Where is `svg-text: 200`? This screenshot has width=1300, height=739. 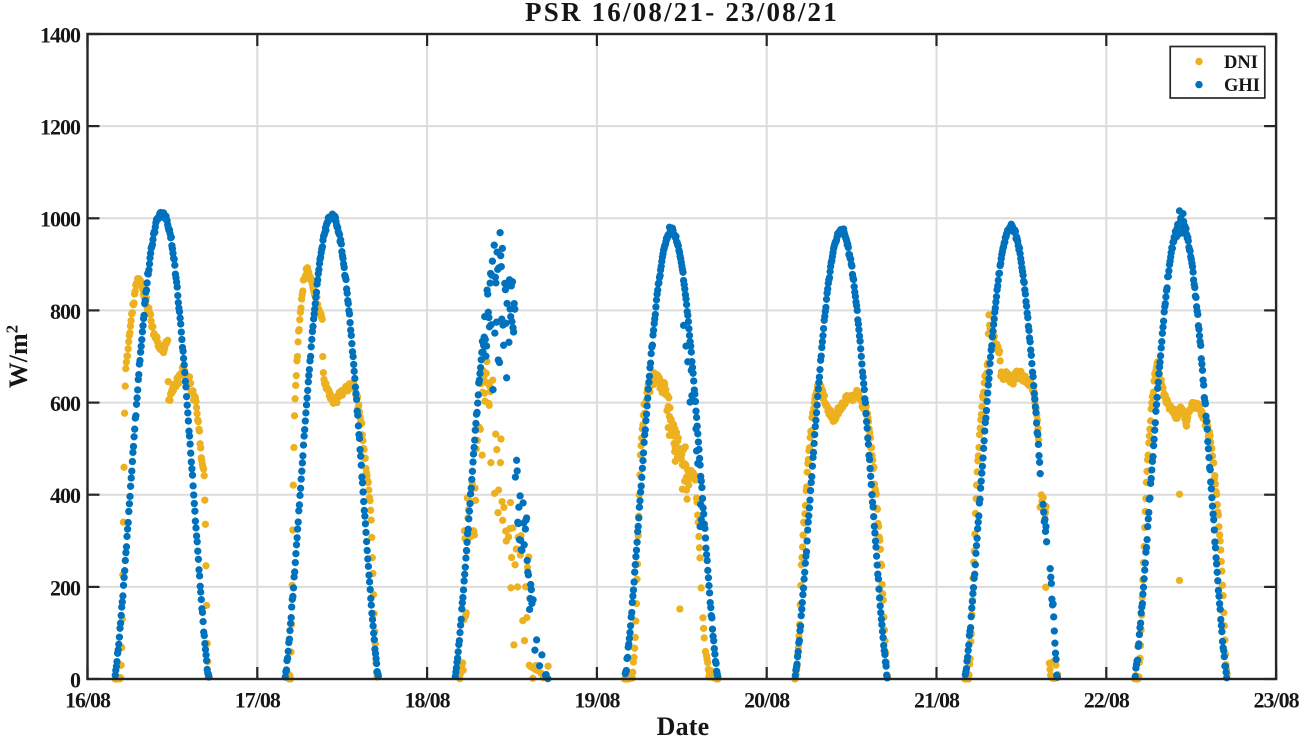 svg-text: 200 is located at coordinates (65, 587).